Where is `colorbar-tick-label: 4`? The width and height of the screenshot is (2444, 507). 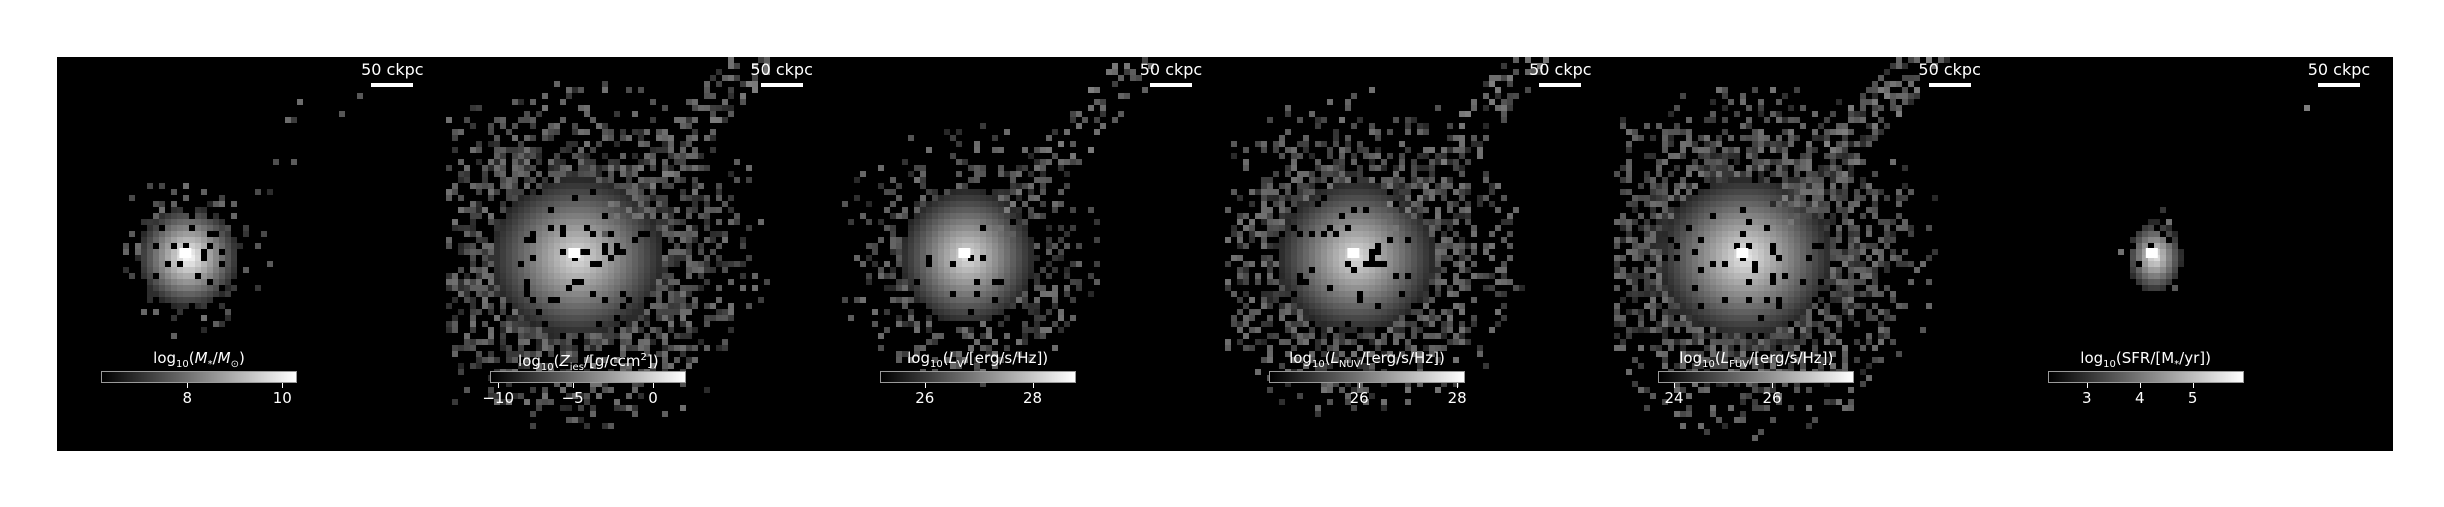 colorbar-tick-label: 4 is located at coordinates (2139, 398).